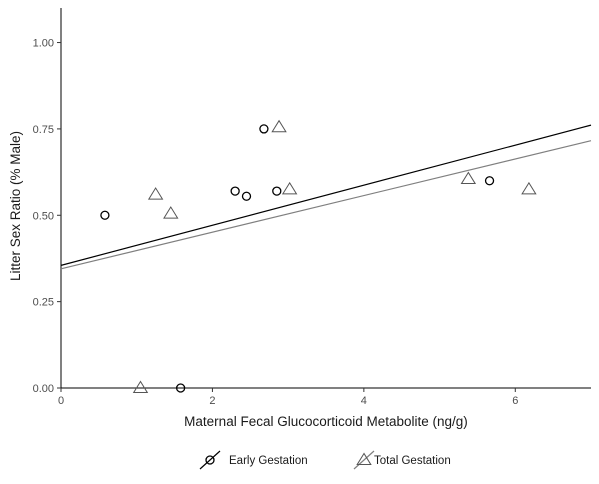 The width and height of the screenshot is (599, 484). I want to click on y-tick-label: 0.25, so click(43, 303).